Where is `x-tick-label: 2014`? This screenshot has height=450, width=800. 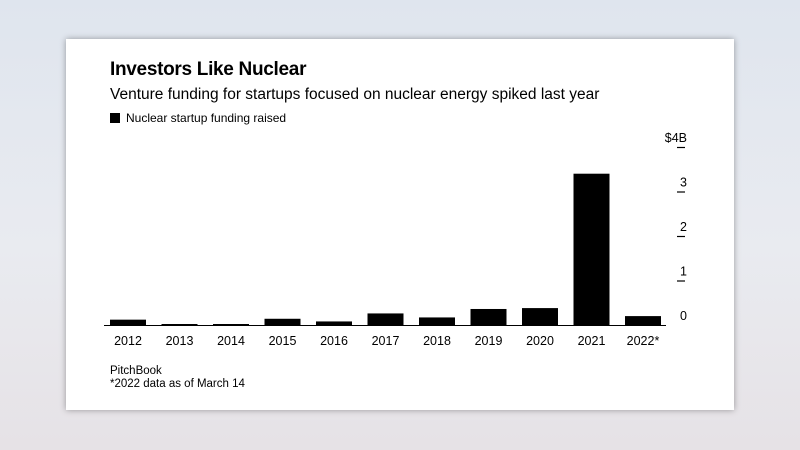
x-tick-label: 2014 is located at coordinates (231, 341).